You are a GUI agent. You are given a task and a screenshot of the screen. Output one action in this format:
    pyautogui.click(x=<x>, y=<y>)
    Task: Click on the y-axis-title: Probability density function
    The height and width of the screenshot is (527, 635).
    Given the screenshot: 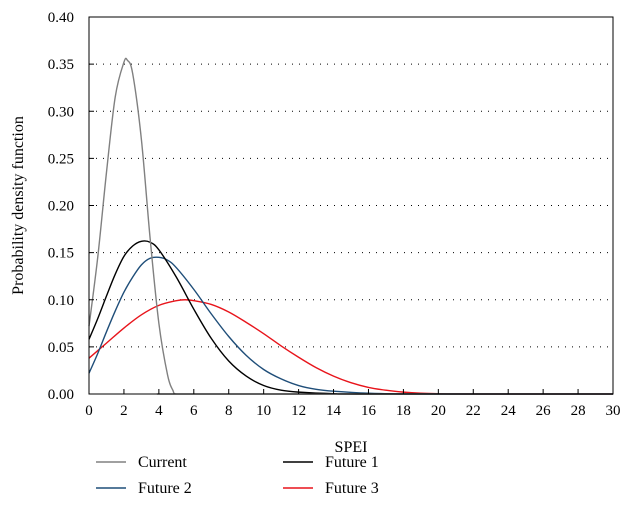 What is the action you would take?
    pyautogui.click(x=18, y=205)
    